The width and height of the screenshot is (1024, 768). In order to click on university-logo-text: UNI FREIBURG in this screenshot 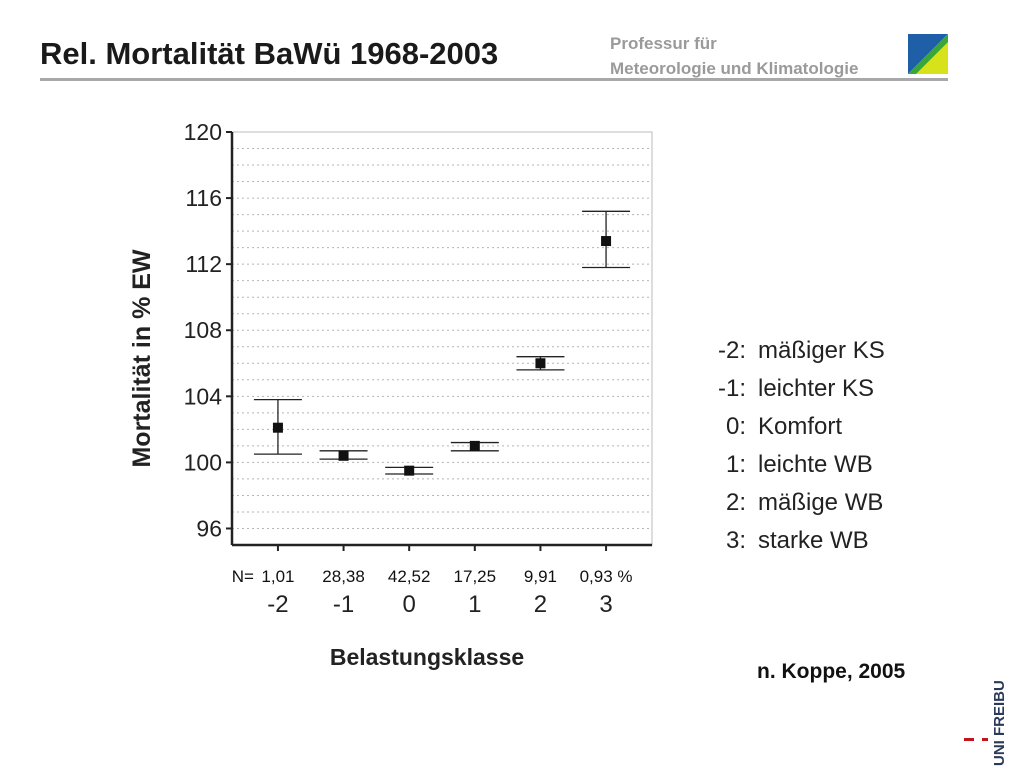, I will do `click(999, 723)`.